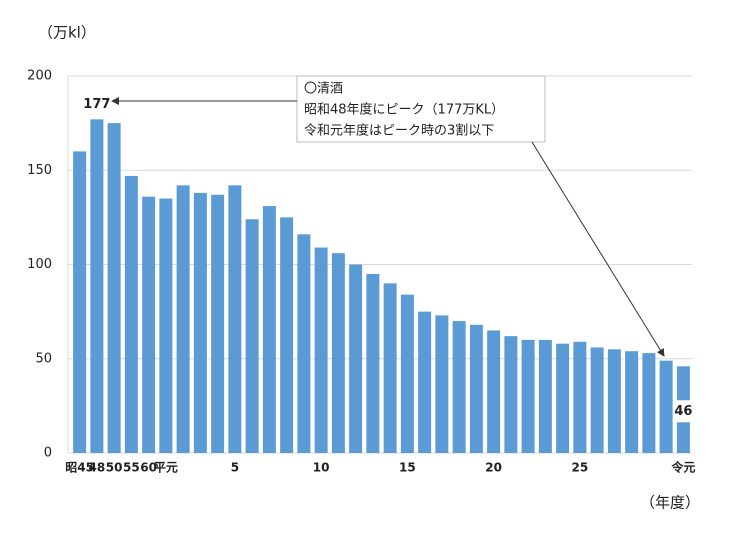  I want to click on annotation-line: 昭和48年度にピーク（177万KL）, so click(404, 110).